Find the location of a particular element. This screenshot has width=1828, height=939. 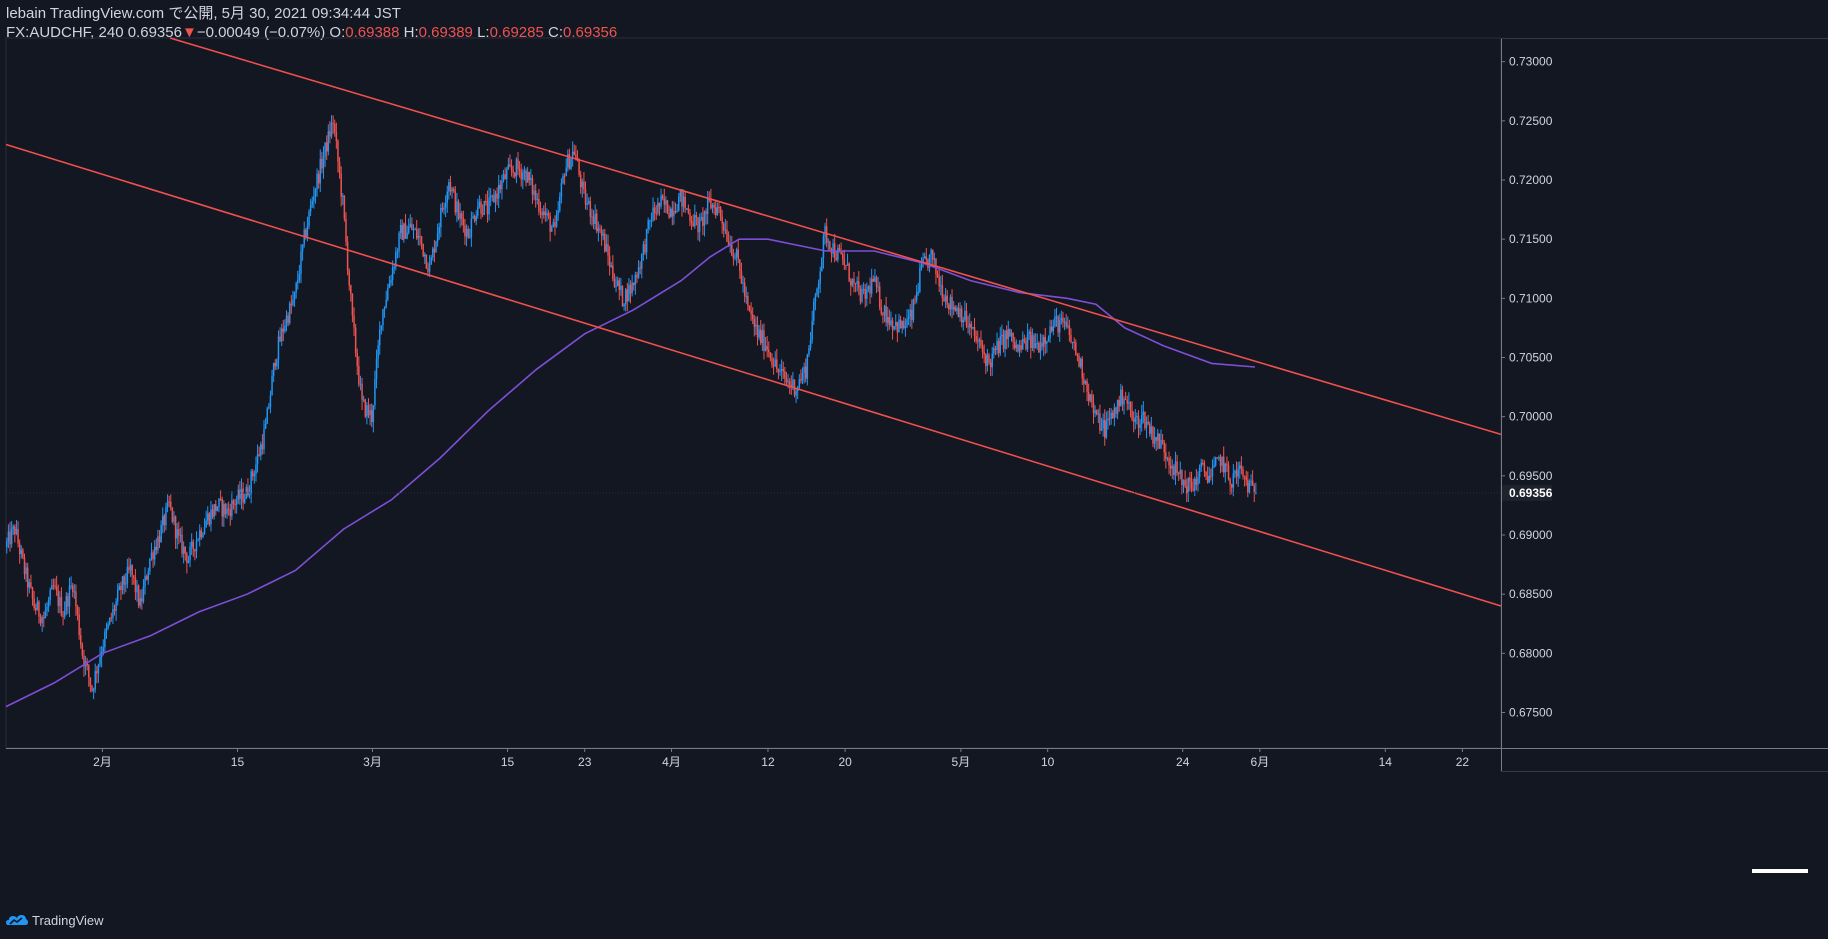

x-tick-label: 2月 is located at coordinates (102, 762).